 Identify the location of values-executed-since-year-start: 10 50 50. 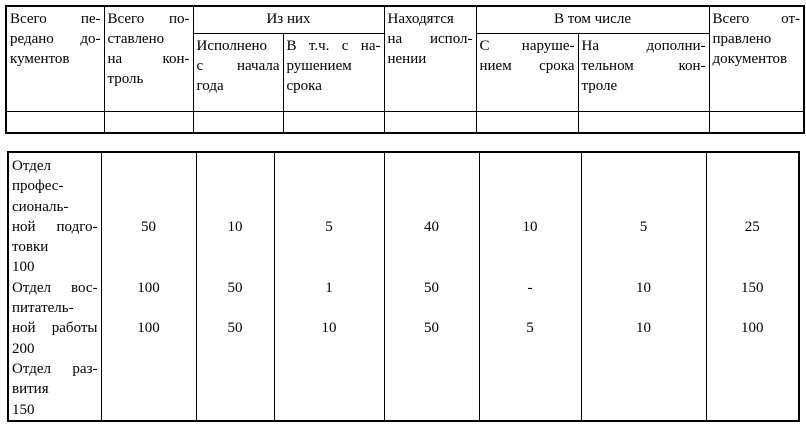
(235, 286).